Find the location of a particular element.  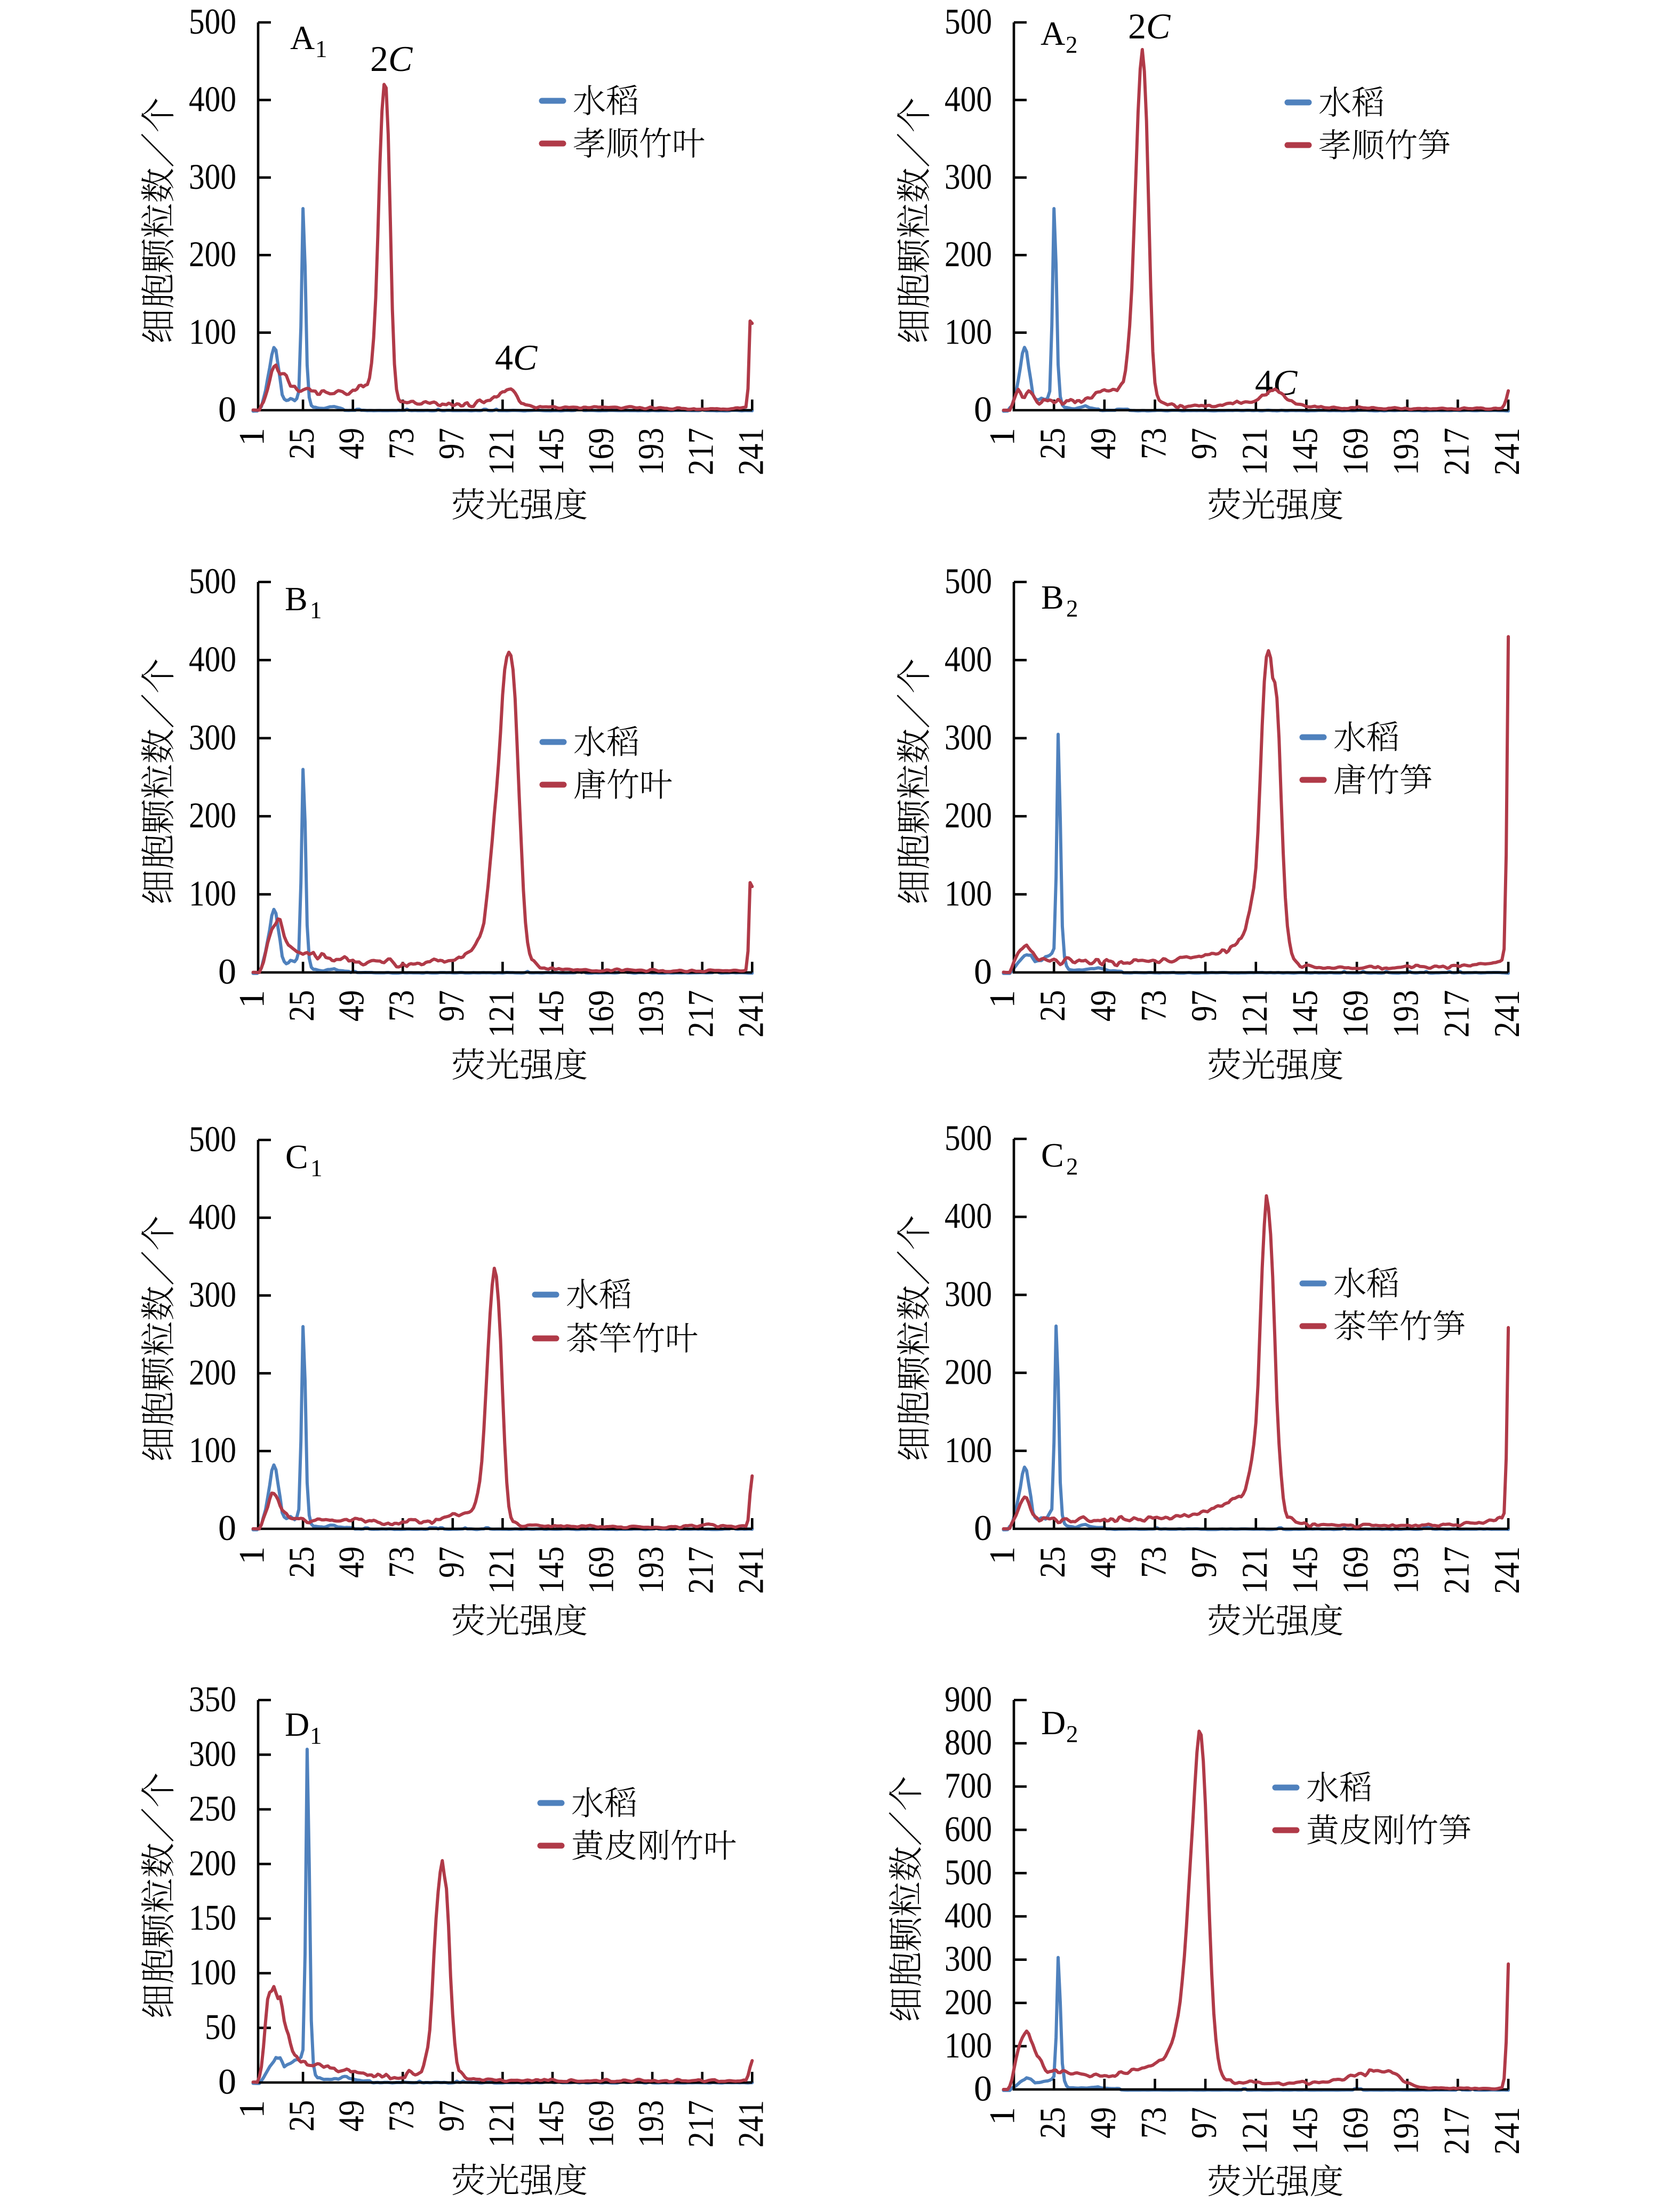

svg-text: 250 is located at coordinates (212, 1808).